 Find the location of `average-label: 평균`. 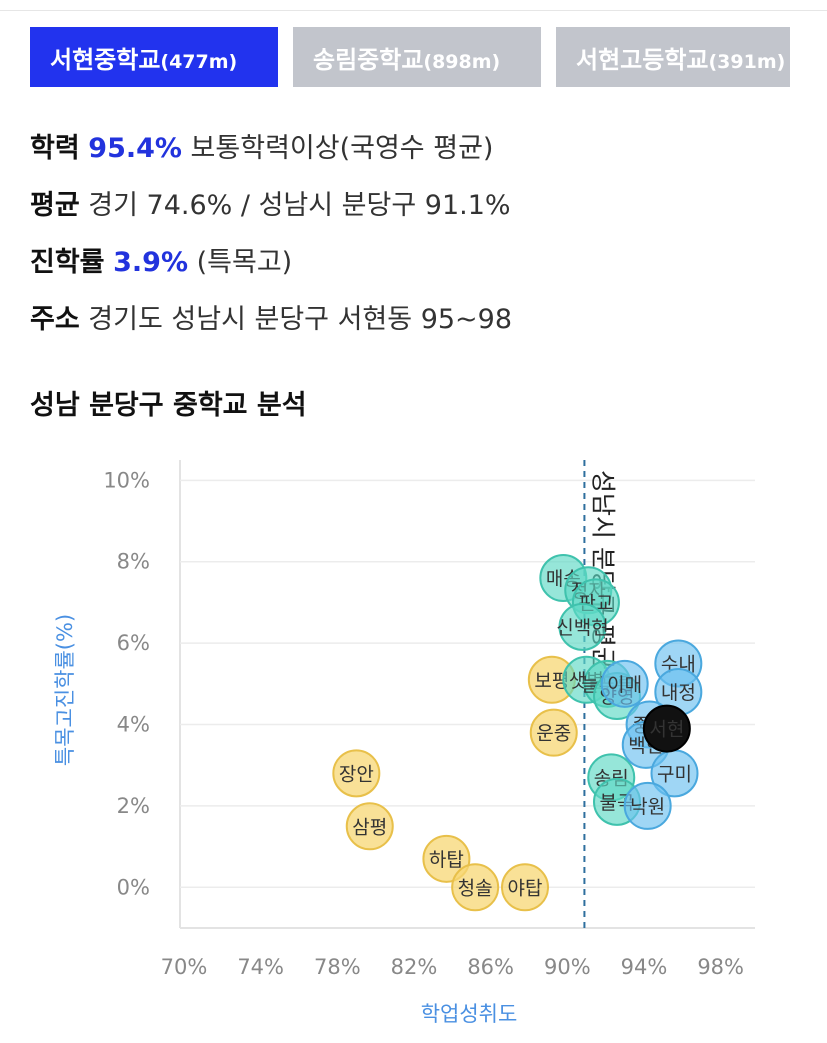

average-label: 평균 is located at coordinates (55, 205).